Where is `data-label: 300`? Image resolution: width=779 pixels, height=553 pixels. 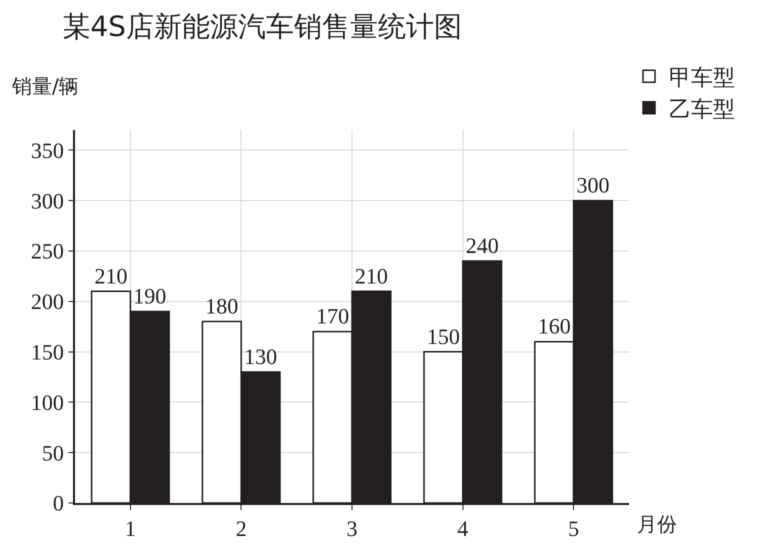
data-label: 300 is located at coordinates (593, 185).